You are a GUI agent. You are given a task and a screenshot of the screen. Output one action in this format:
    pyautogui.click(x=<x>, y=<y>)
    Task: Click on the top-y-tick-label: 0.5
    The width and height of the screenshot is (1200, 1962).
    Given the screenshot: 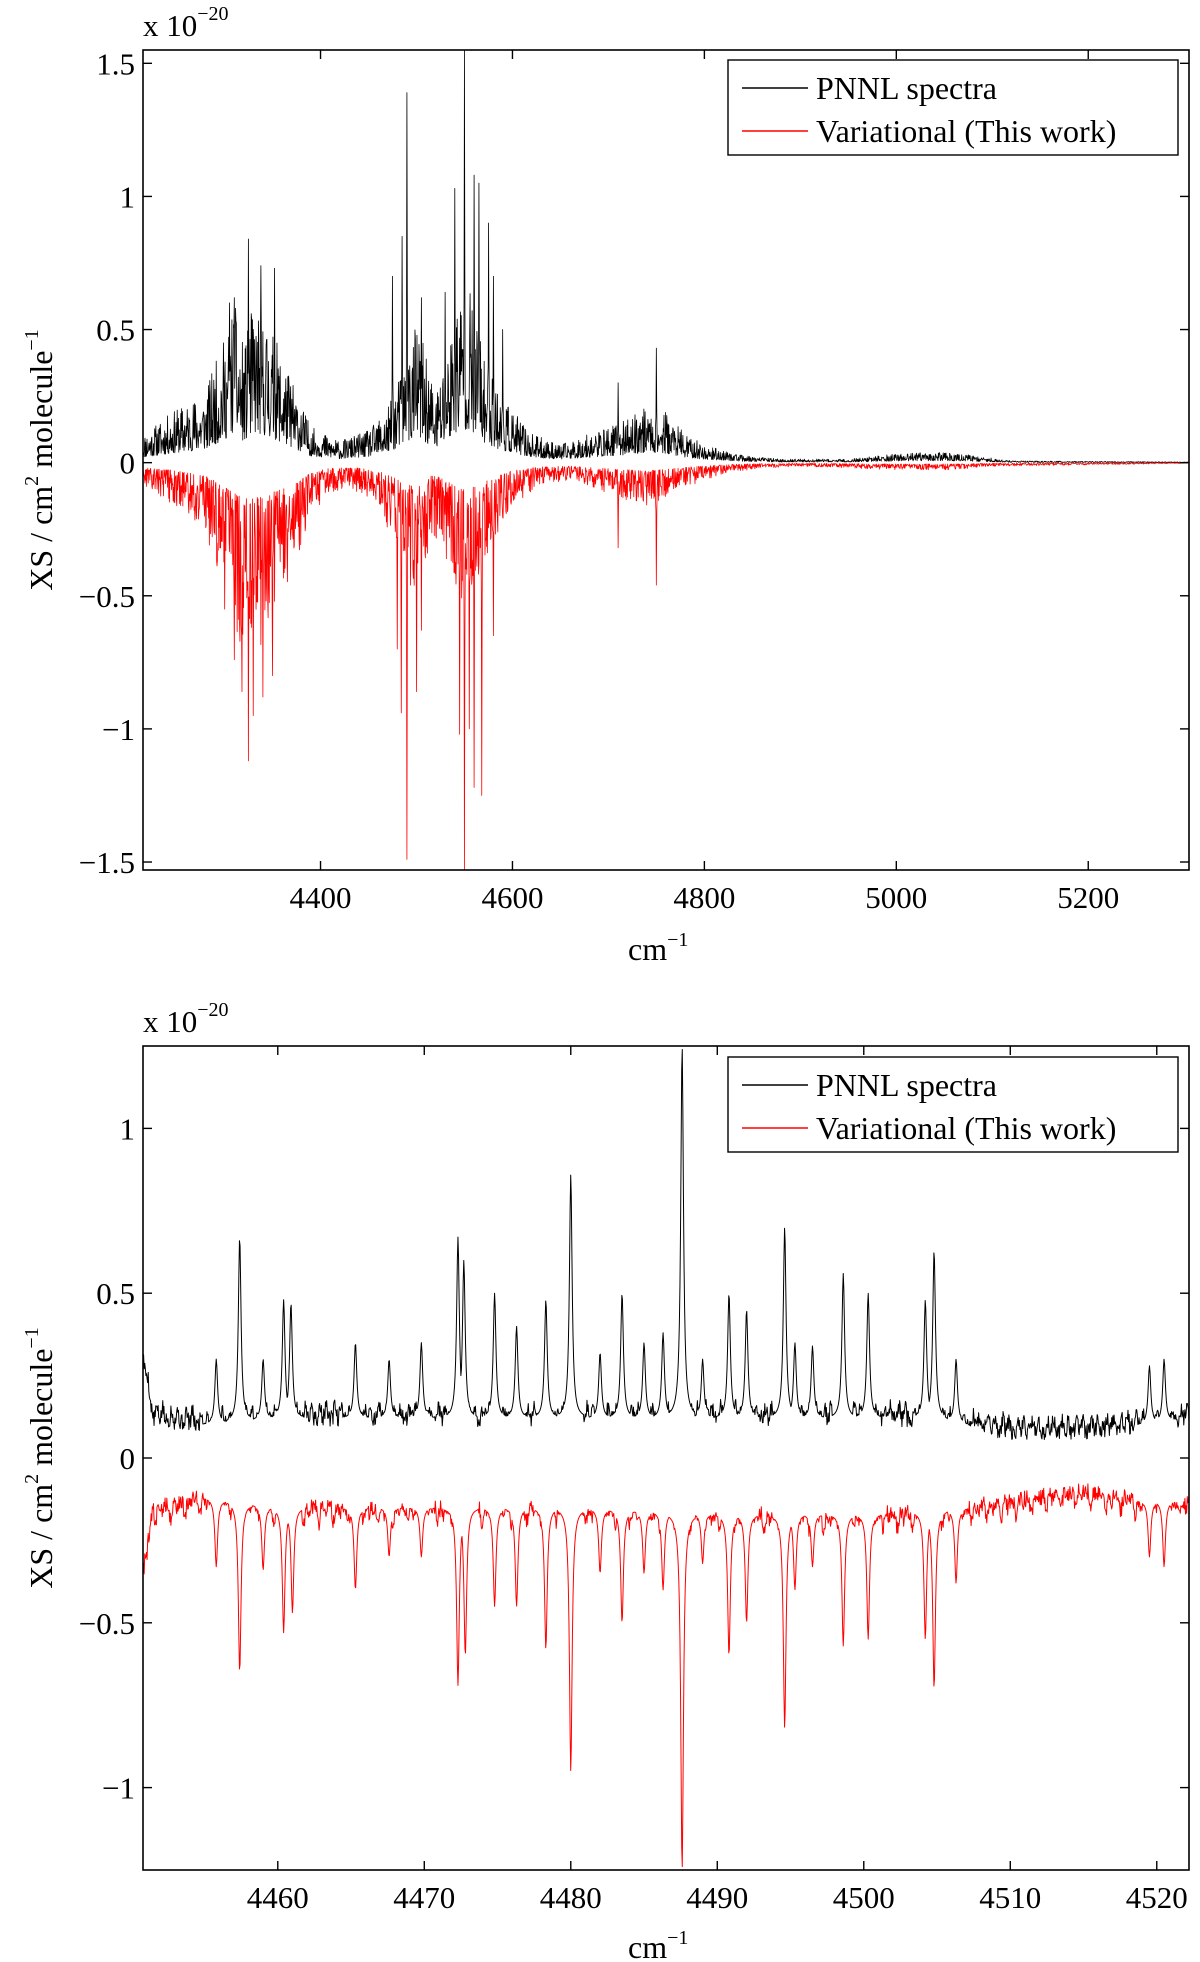 What is the action you would take?
    pyautogui.click(x=115, y=330)
    